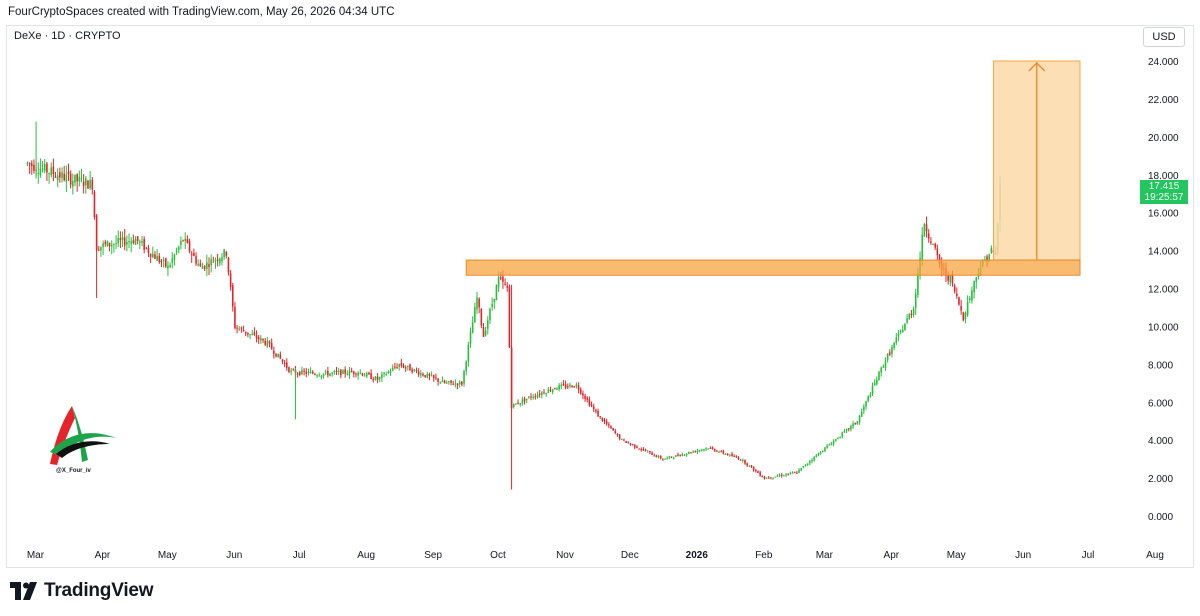 Image resolution: width=1200 pixels, height=616 pixels. Describe the element at coordinates (1160, 441) in the screenshot. I see `price-tick-label: 4.000` at that location.